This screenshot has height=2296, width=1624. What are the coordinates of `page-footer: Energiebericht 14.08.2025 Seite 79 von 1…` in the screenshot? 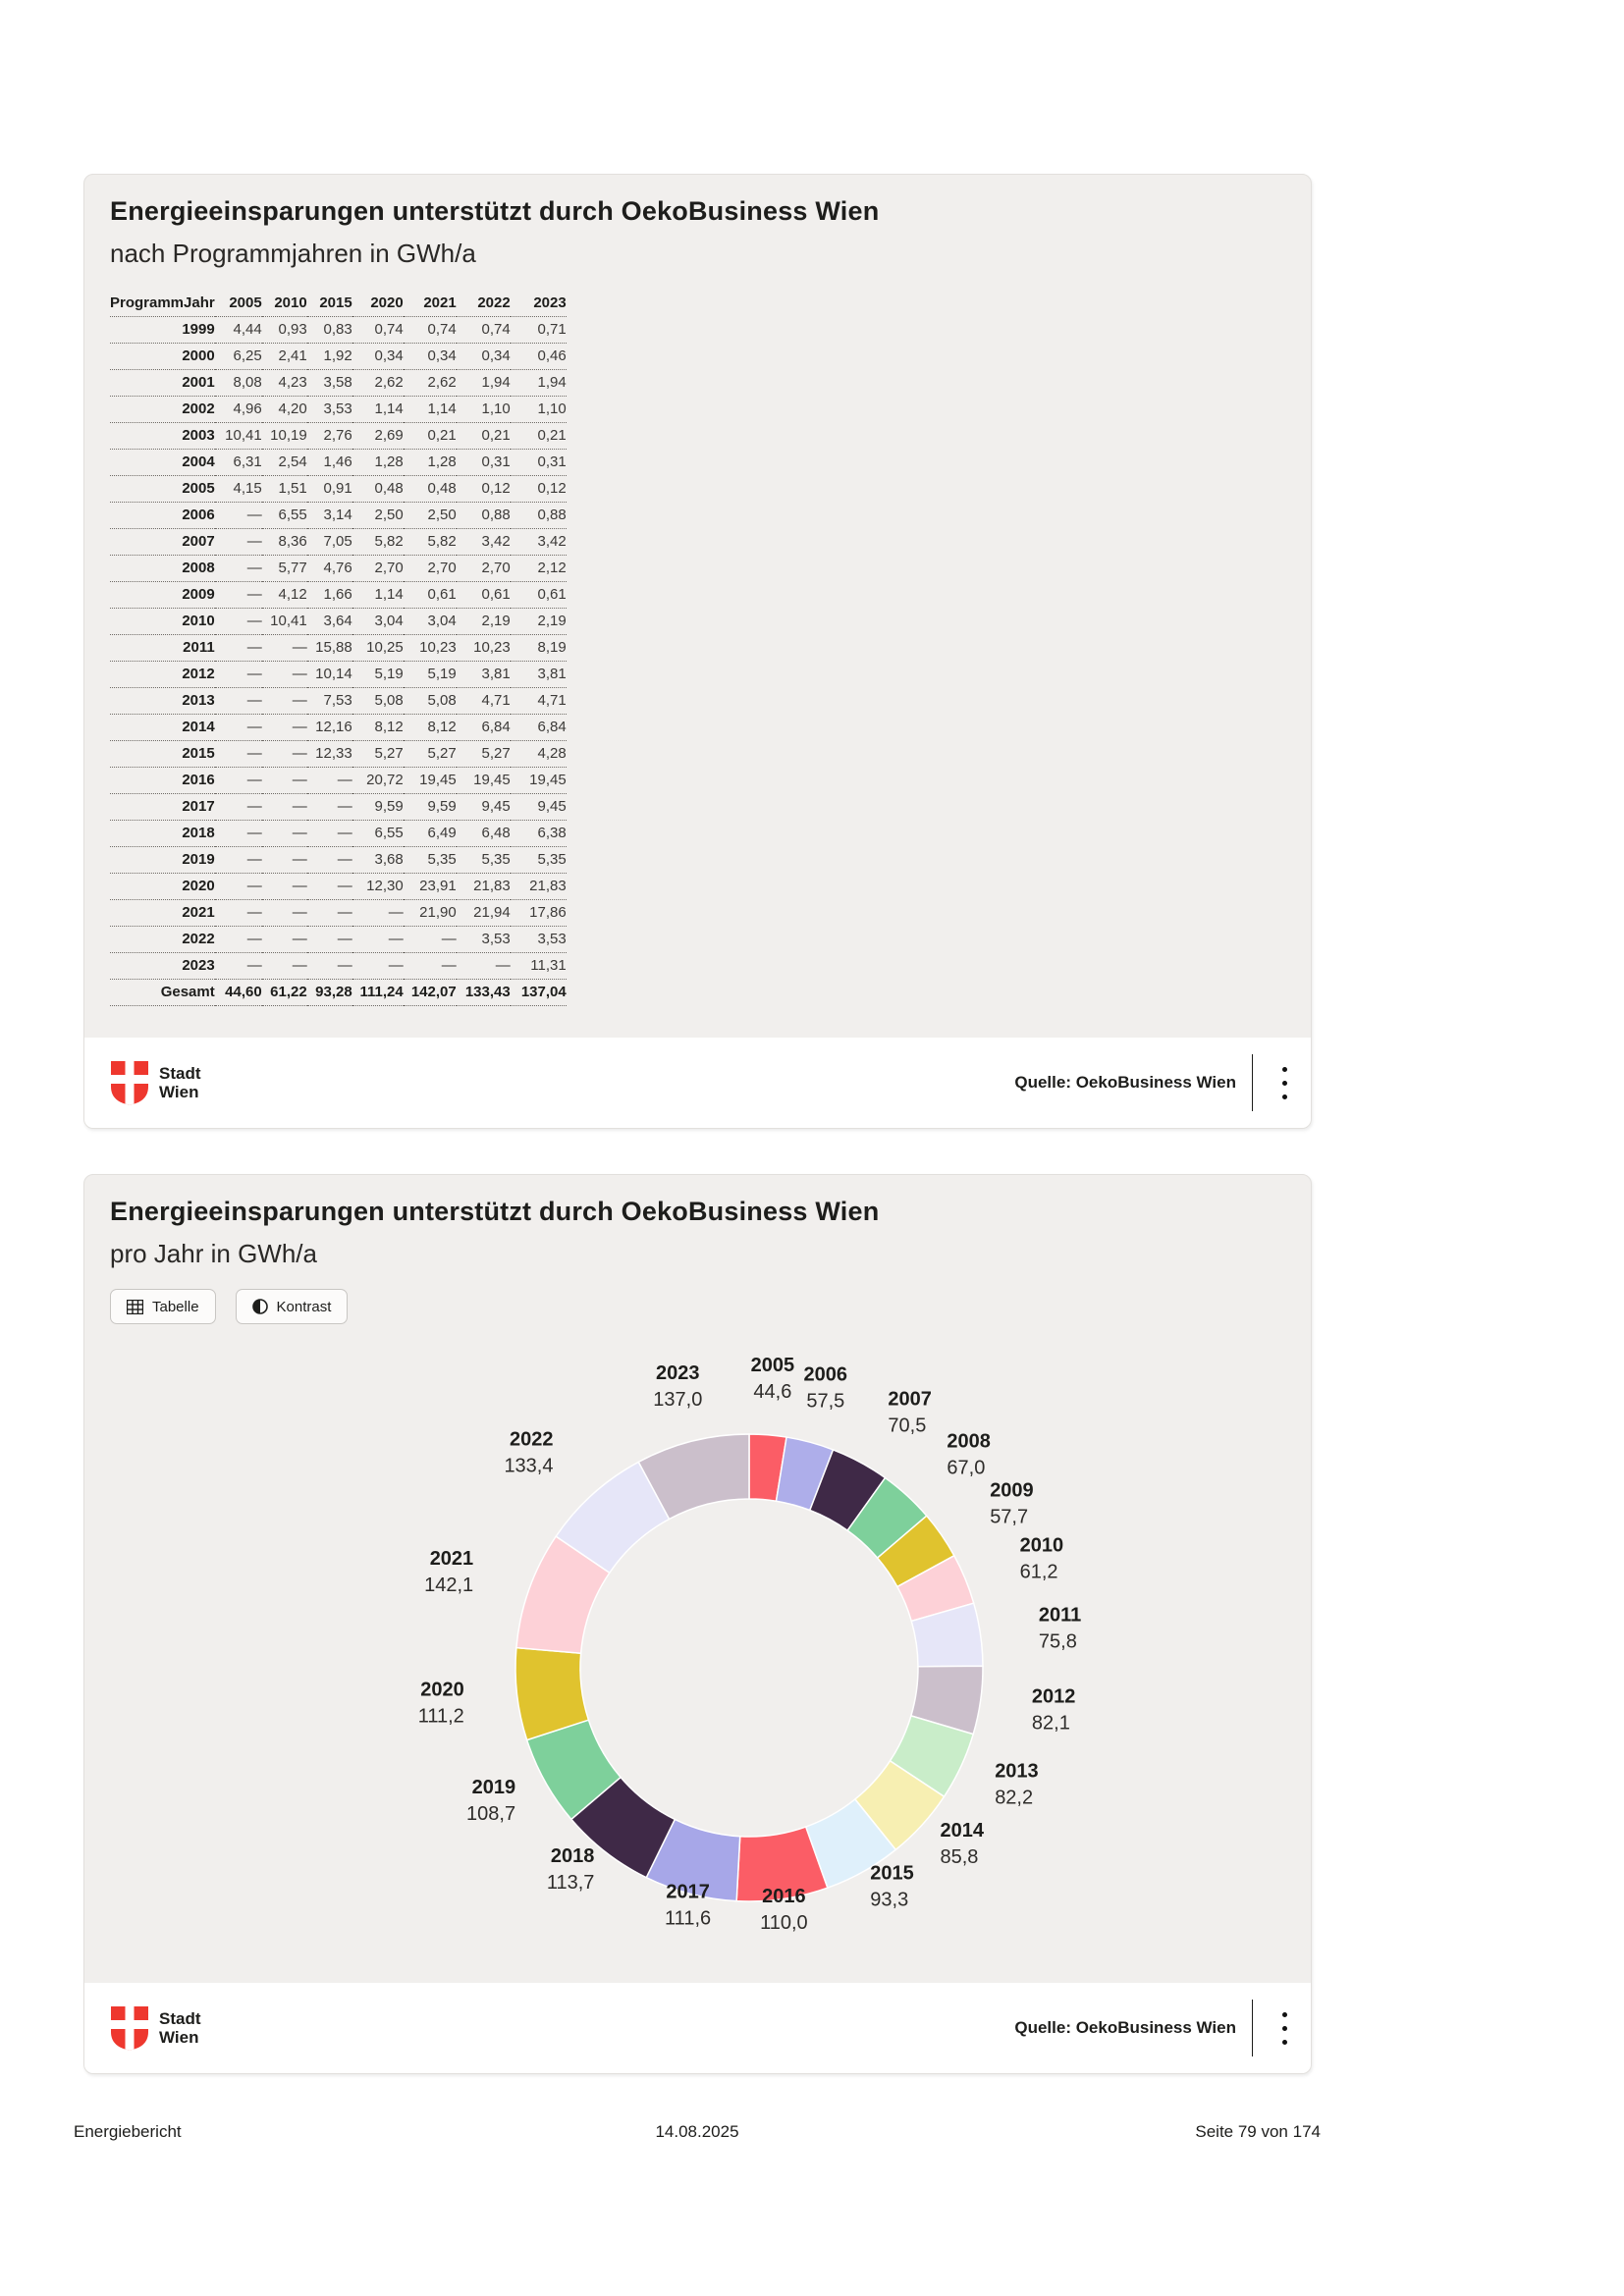 It's located at (697, 2132).